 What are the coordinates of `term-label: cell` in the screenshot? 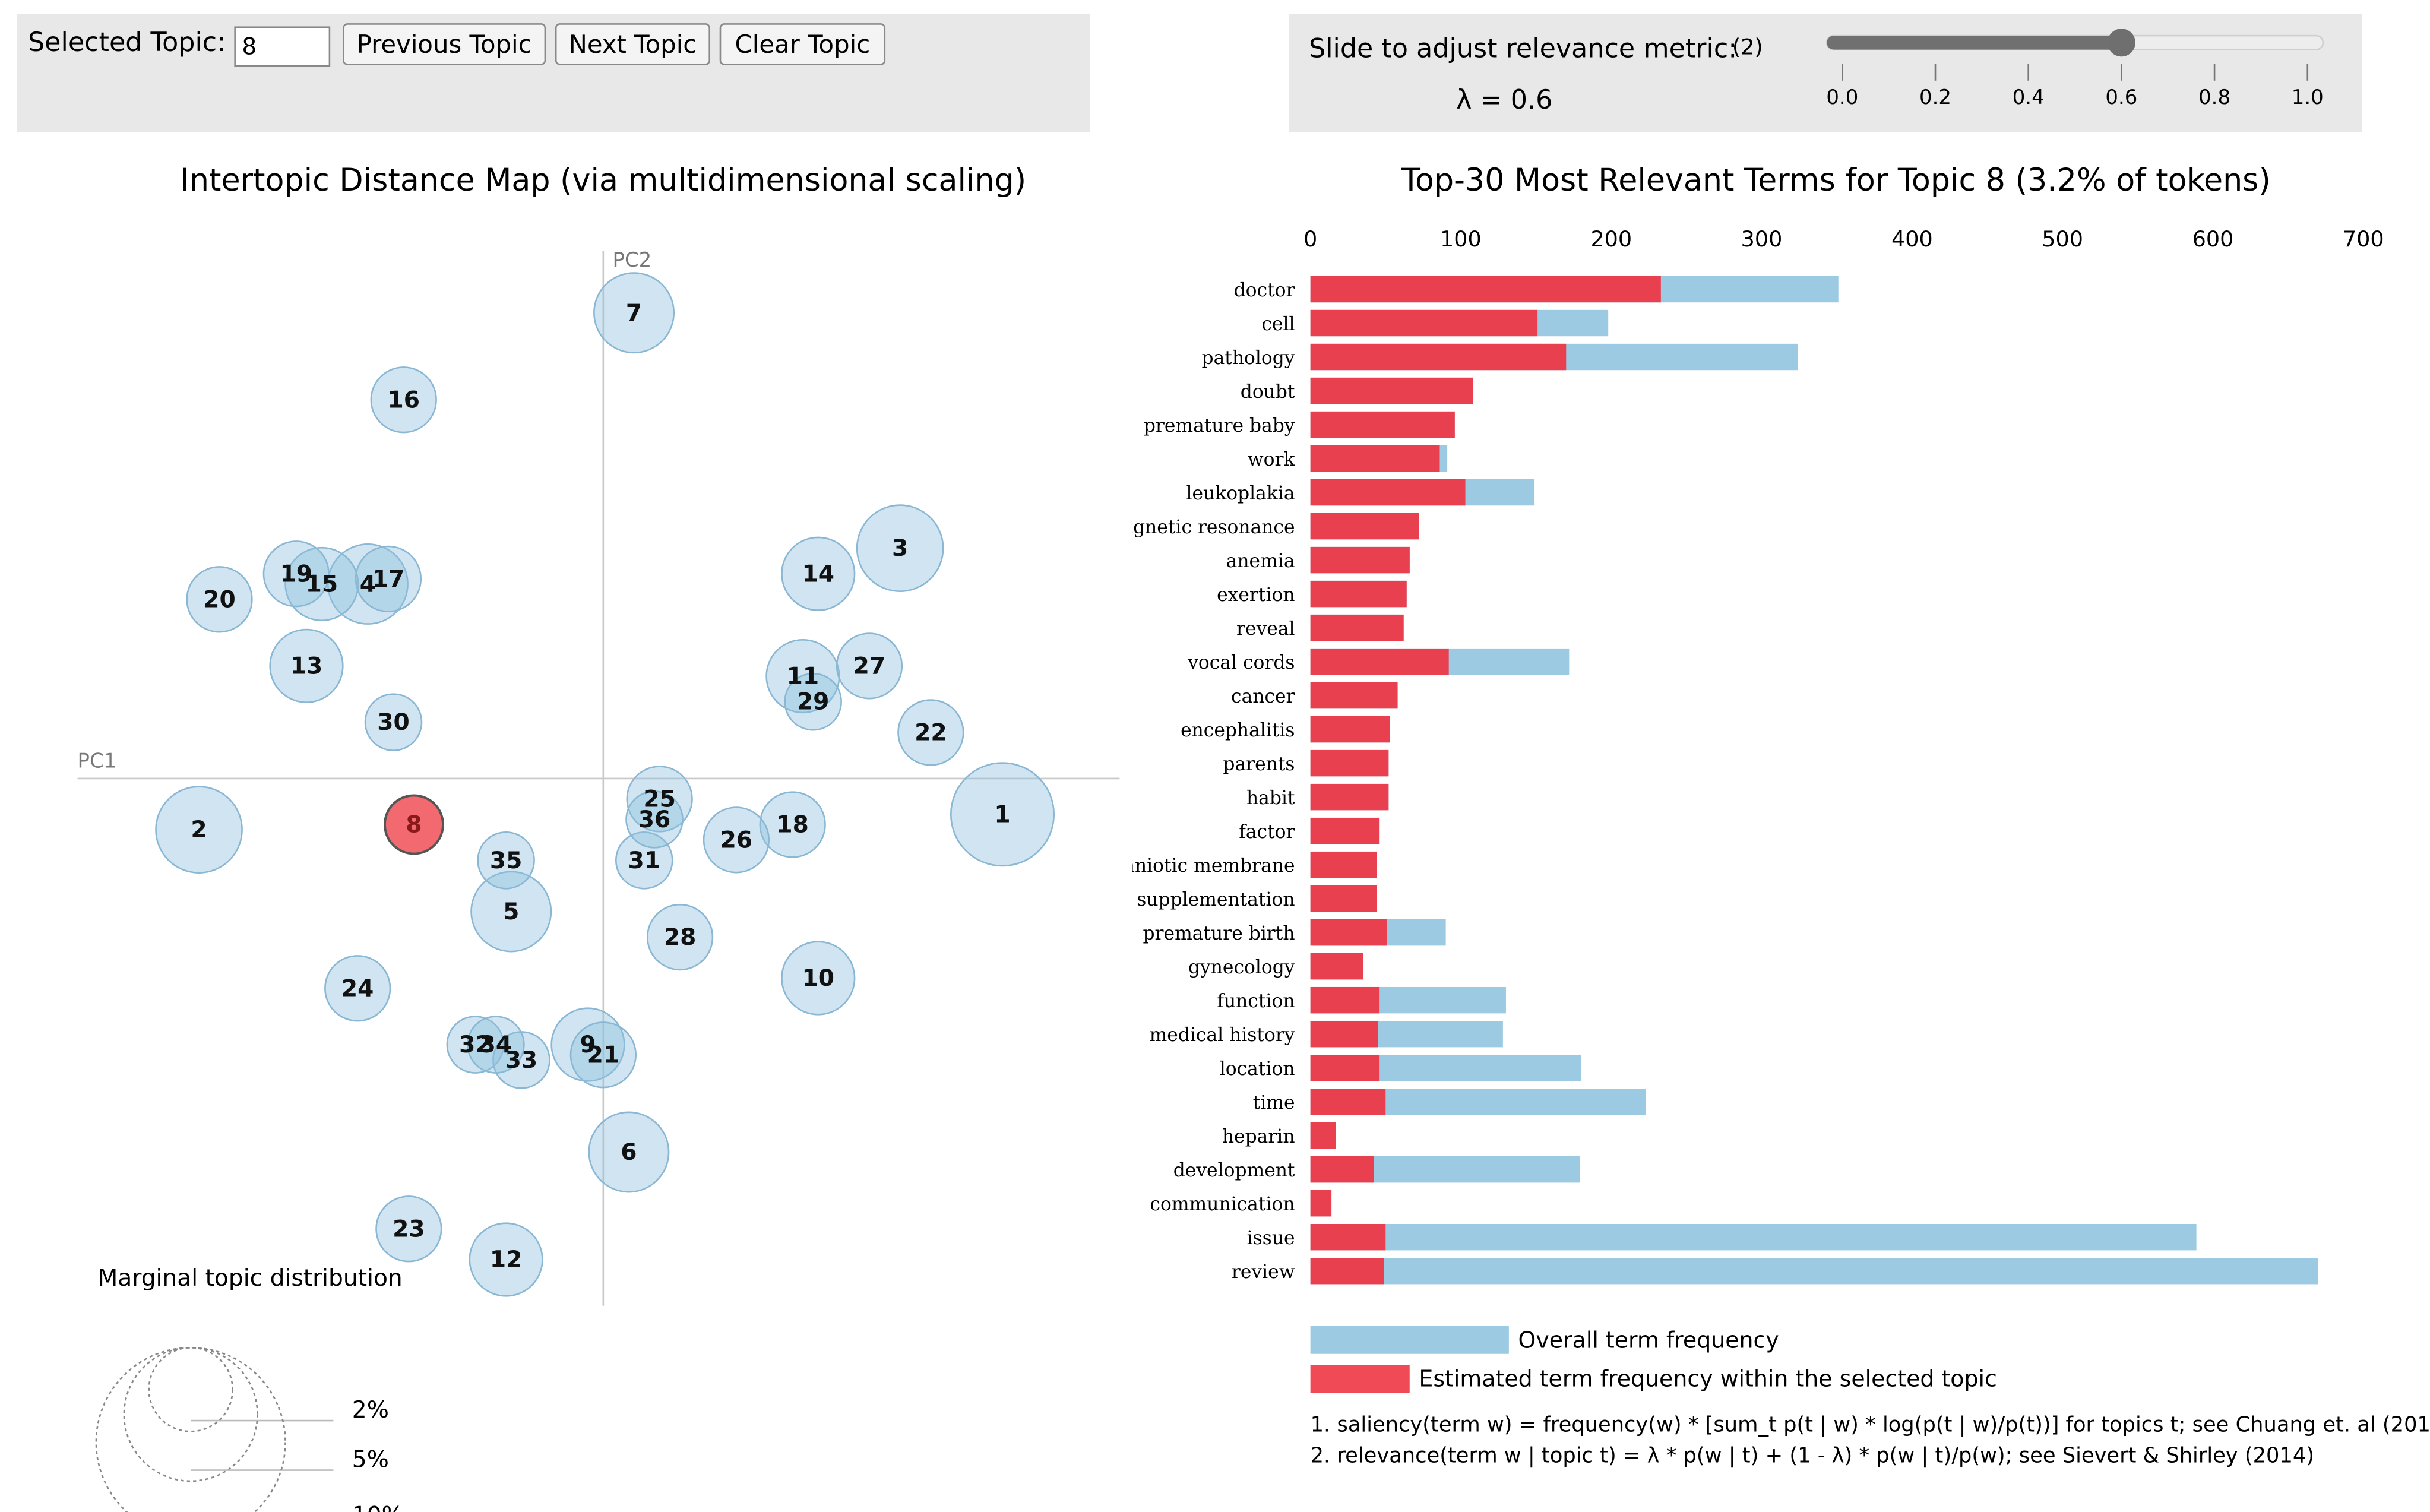 It's located at (1278, 324).